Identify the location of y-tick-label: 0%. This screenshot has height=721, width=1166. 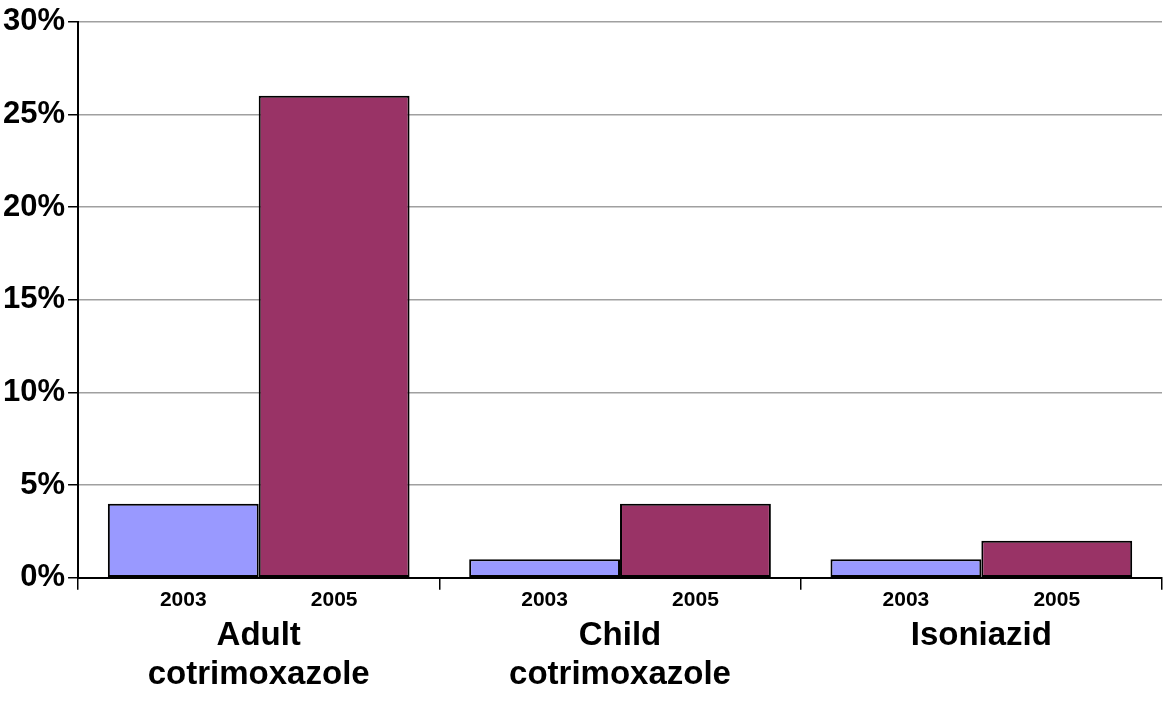
(43, 576).